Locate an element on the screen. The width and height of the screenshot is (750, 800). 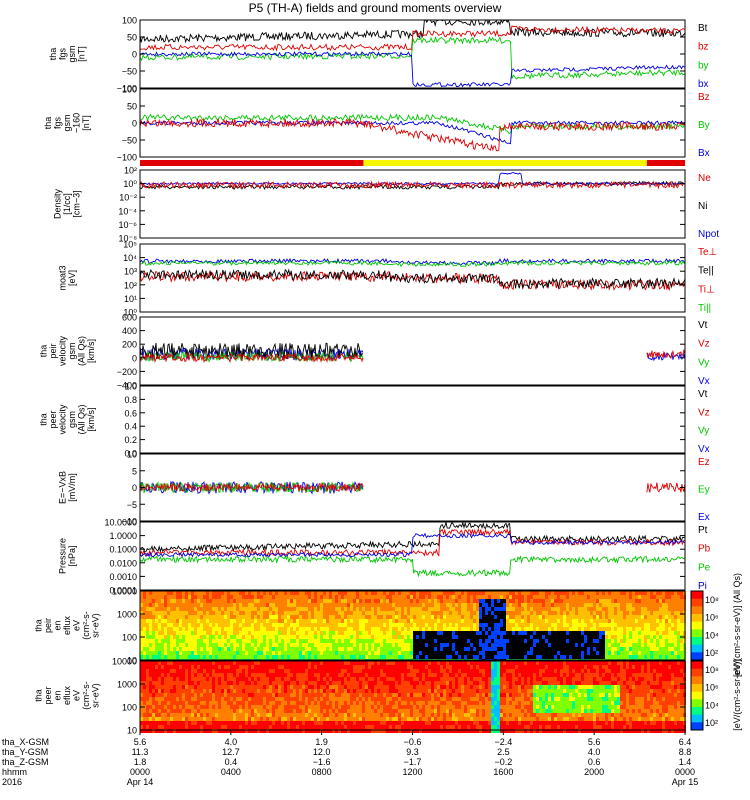
ez-series-line is located at coordinates (252, 487).